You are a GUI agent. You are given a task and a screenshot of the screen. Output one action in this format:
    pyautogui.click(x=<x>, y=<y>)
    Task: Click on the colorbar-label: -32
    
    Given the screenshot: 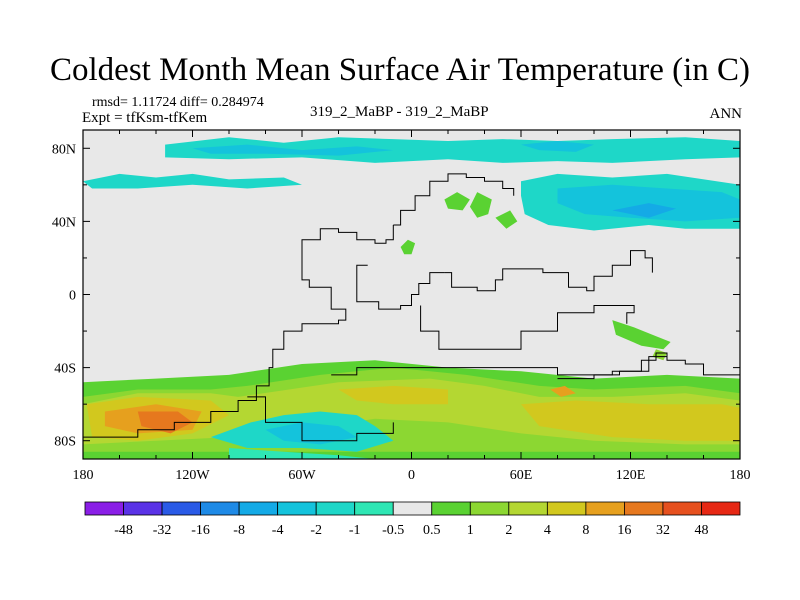 What is the action you would take?
    pyautogui.click(x=162, y=530)
    